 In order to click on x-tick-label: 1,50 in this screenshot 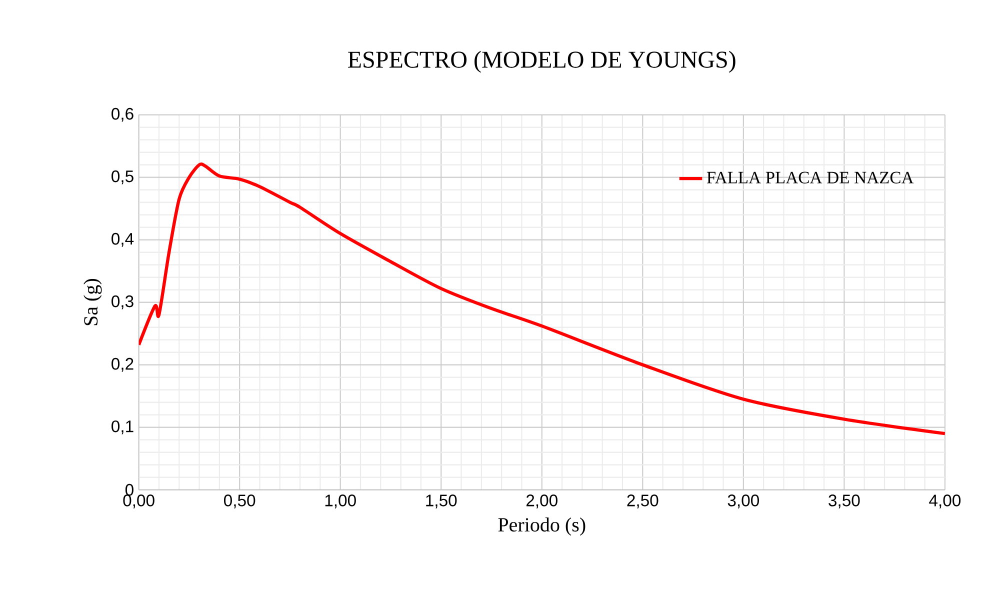, I will do `click(441, 501)`.